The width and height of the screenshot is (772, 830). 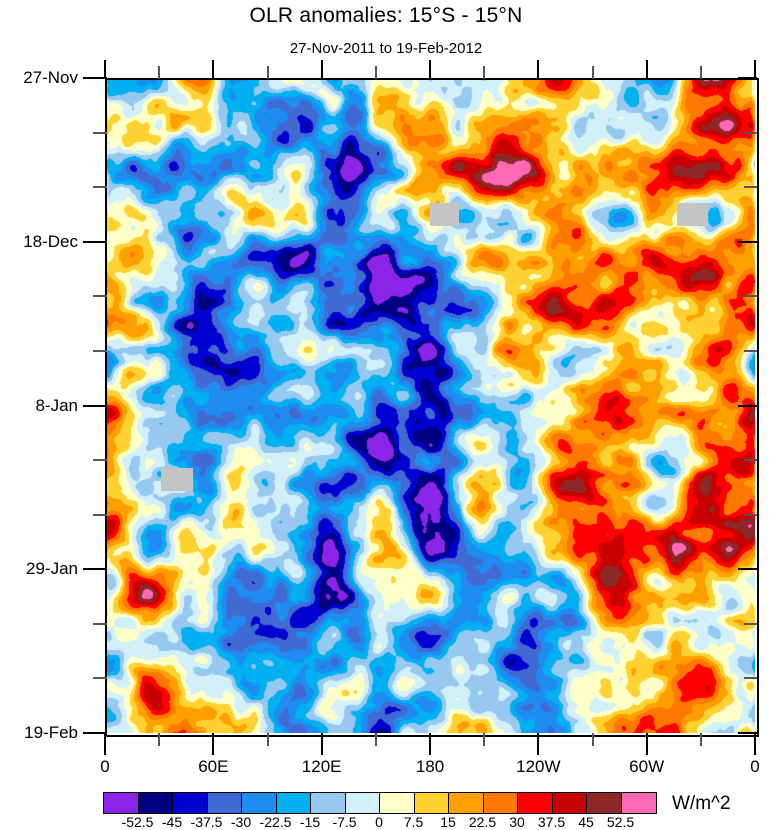 I want to click on x-axis-label: 120W, so click(x=538, y=766).